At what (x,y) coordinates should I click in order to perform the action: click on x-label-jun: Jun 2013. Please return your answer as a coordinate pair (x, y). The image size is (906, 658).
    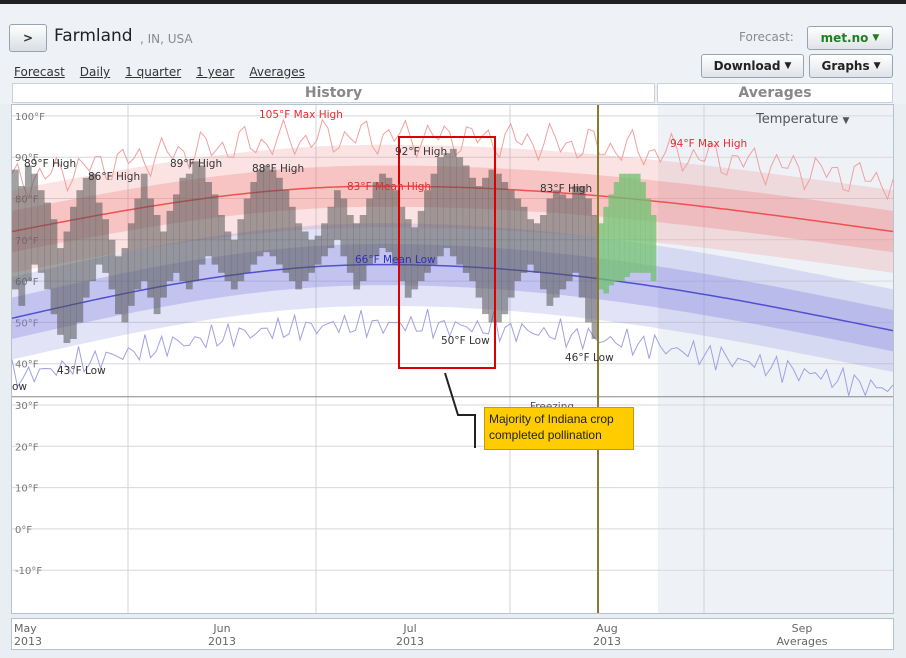
    Looking at the image, I should click on (222, 635).